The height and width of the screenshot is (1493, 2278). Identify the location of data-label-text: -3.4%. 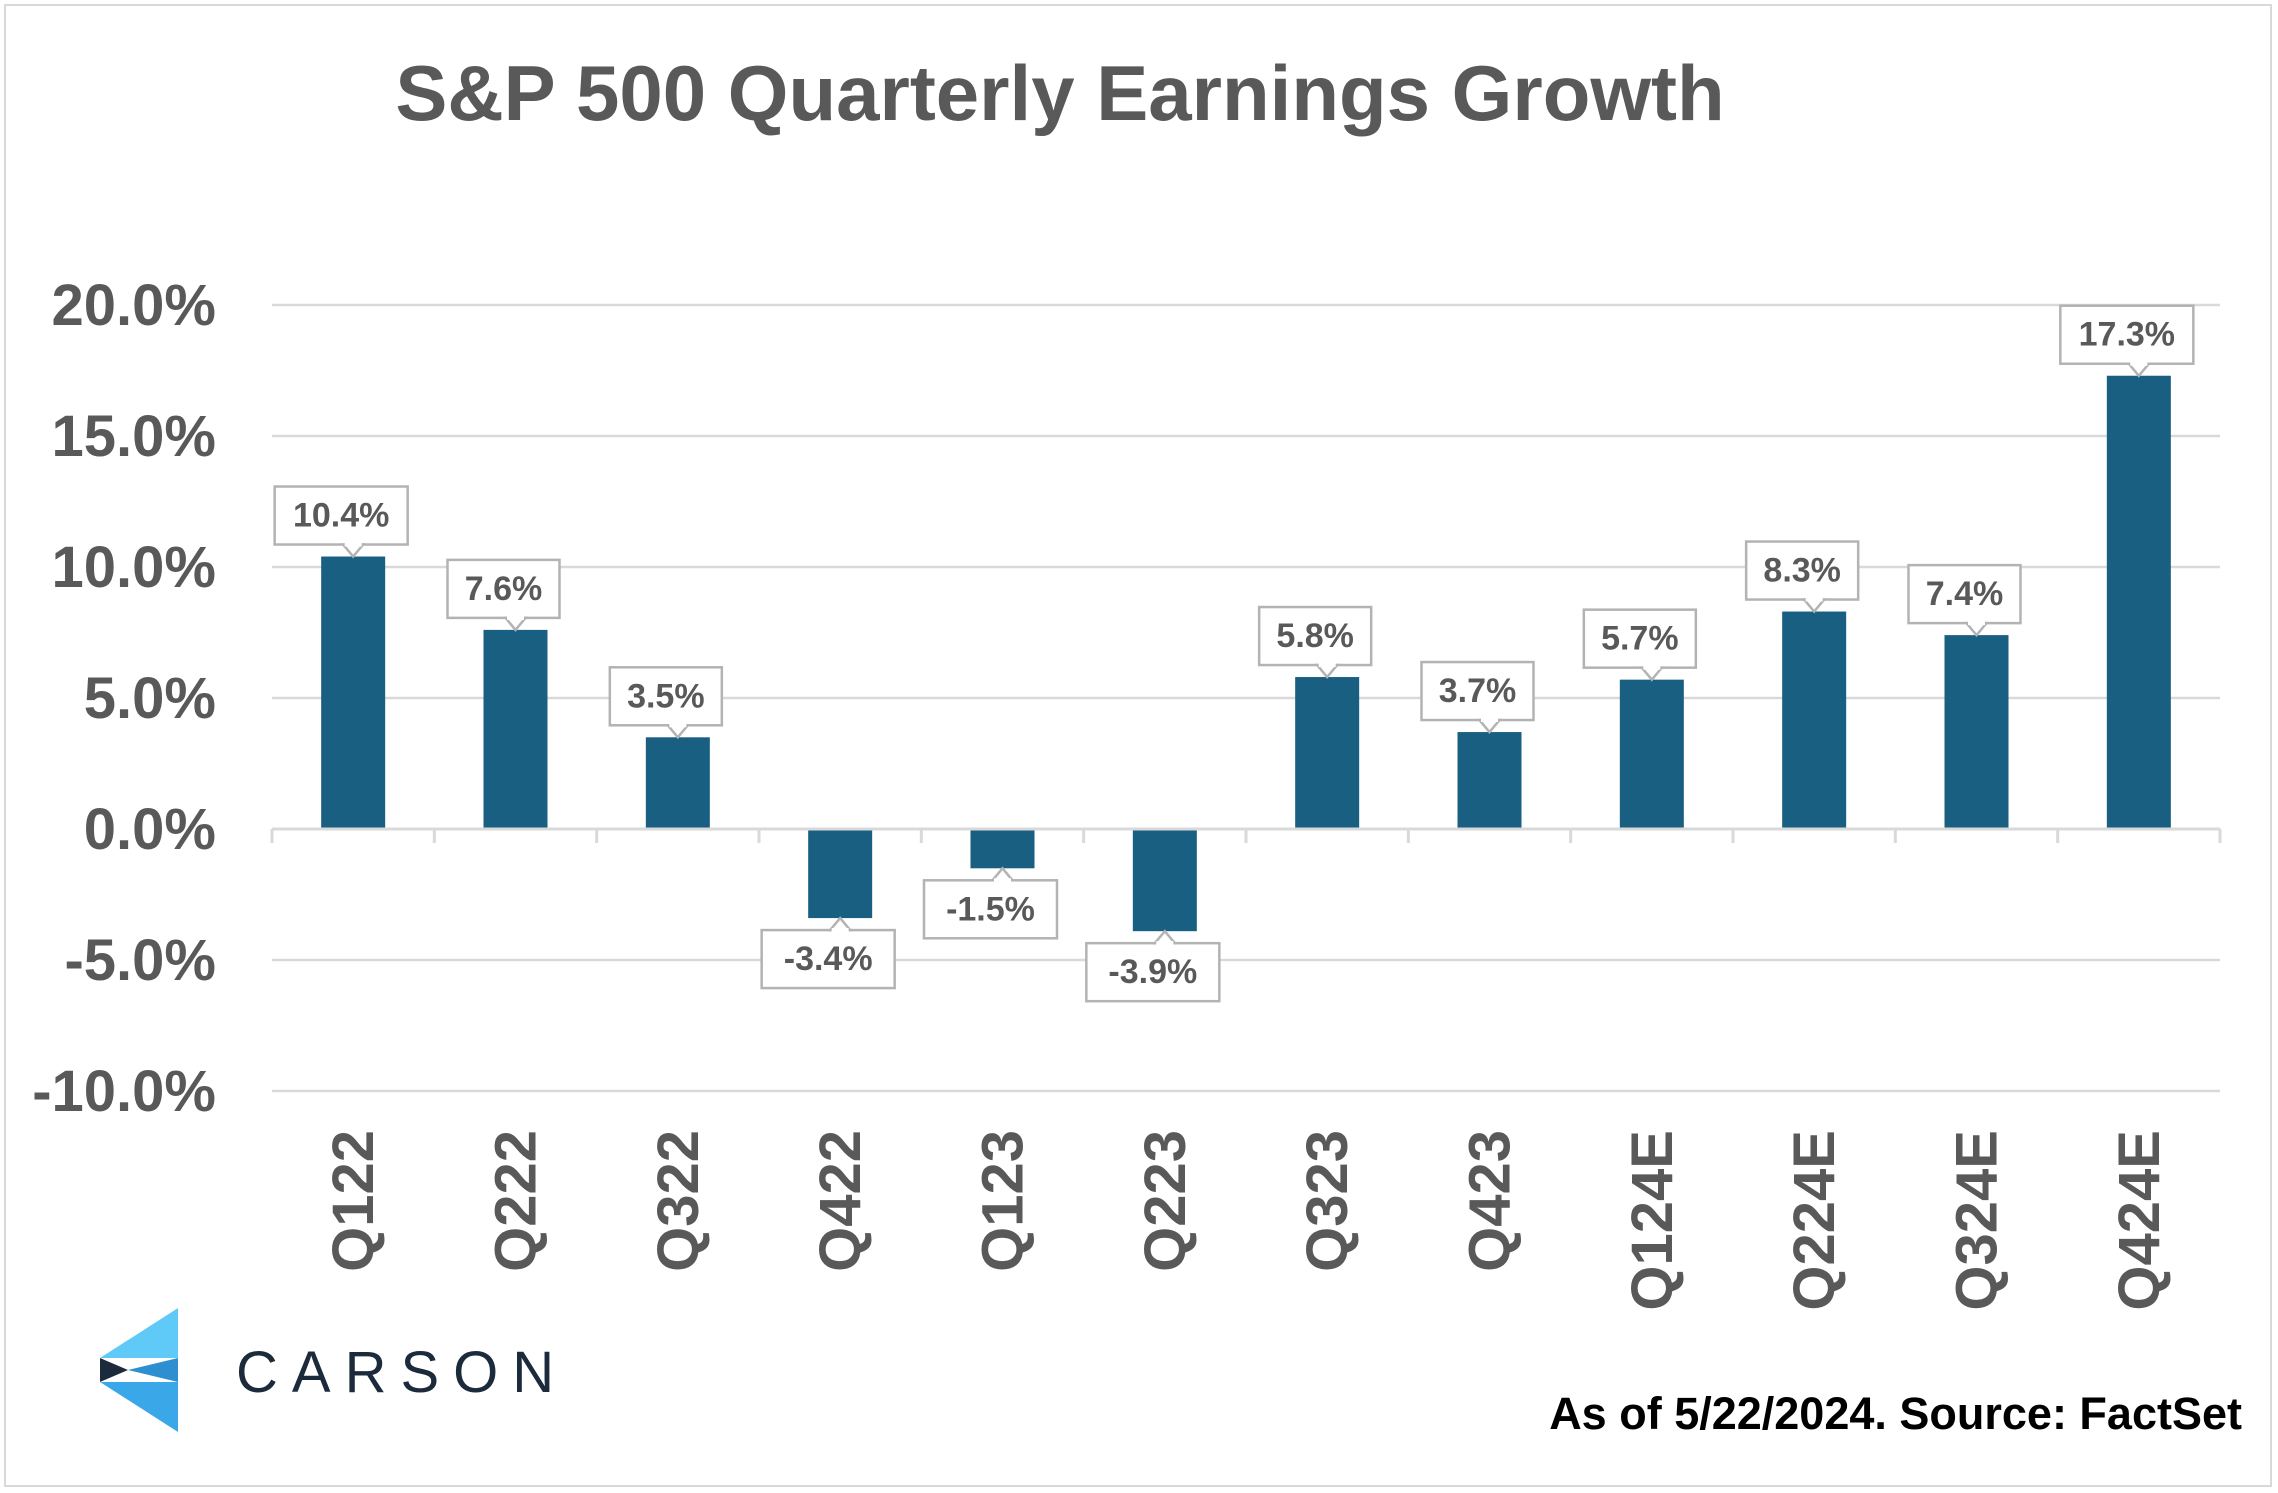
(828, 959).